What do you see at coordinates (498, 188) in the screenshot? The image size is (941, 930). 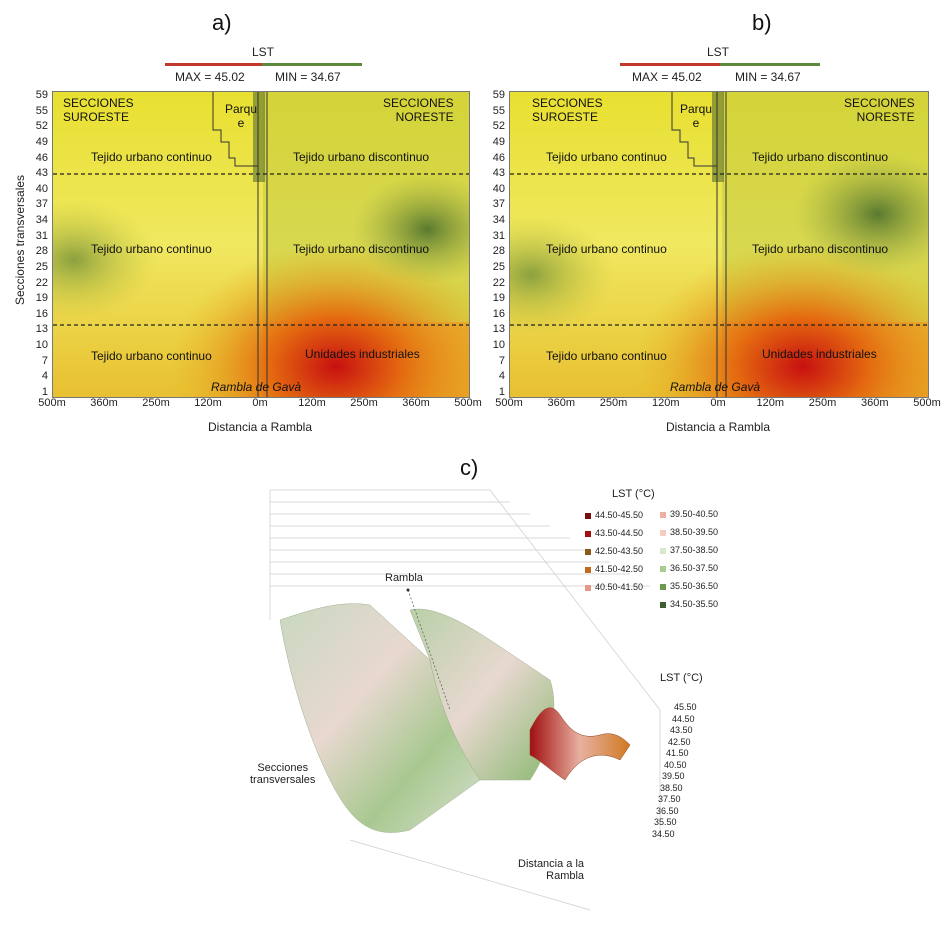 I see `y-tick-label: 40` at bounding box center [498, 188].